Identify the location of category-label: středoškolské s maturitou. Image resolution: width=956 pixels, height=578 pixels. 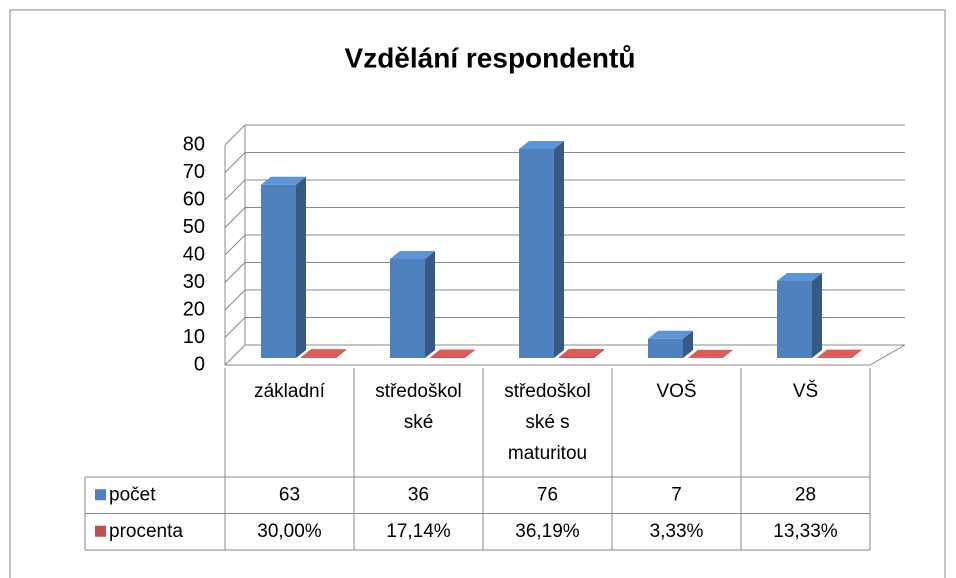
(547, 422).